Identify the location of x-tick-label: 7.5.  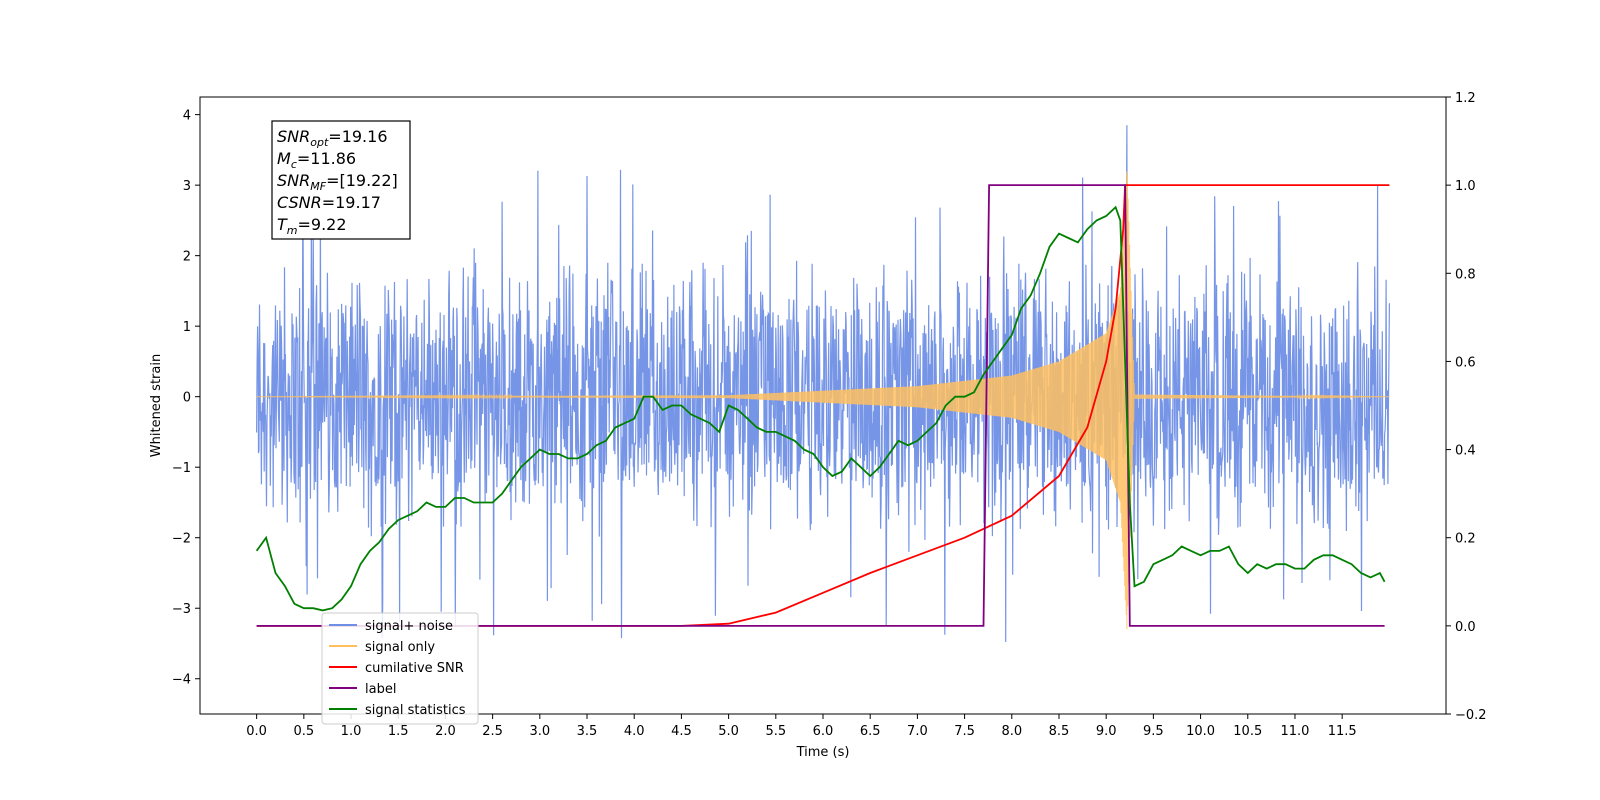
(964, 731).